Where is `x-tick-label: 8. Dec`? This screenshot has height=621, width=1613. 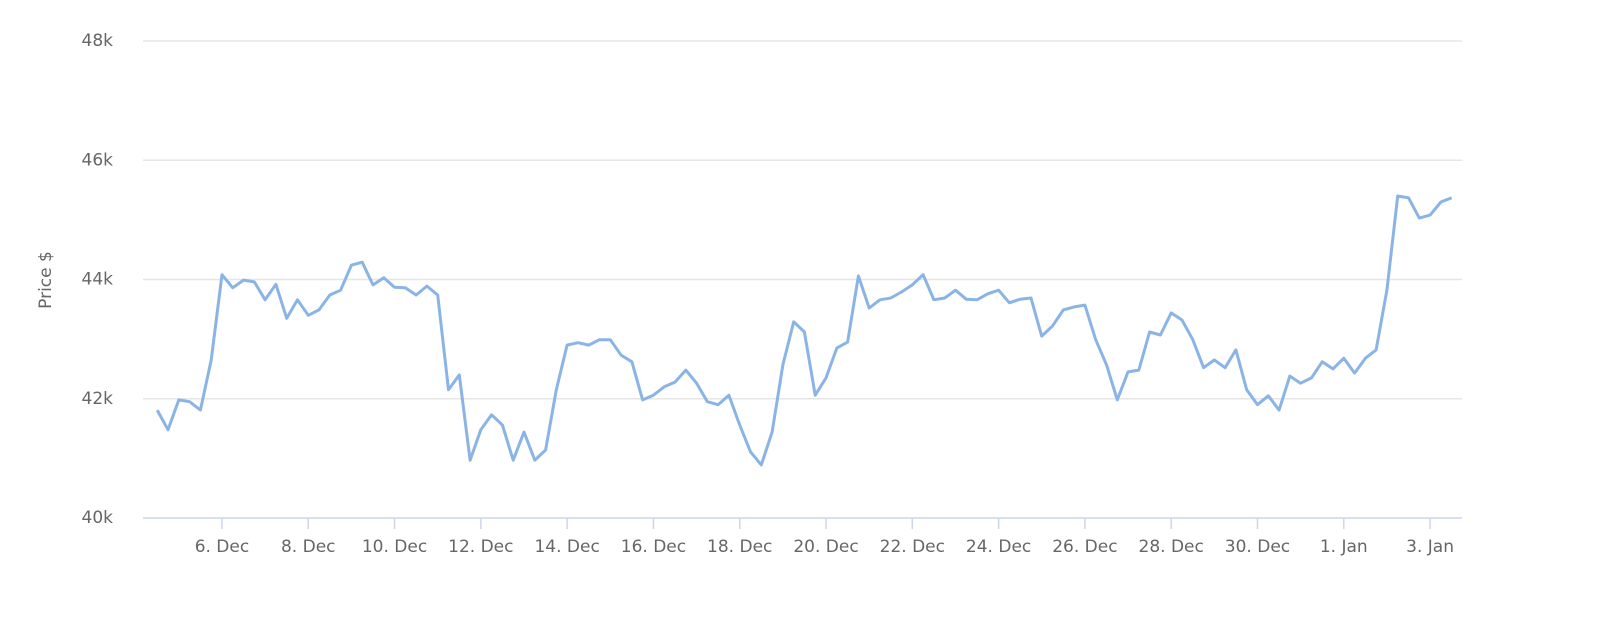 x-tick-label: 8. Dec is located at coordinates (308, 547).